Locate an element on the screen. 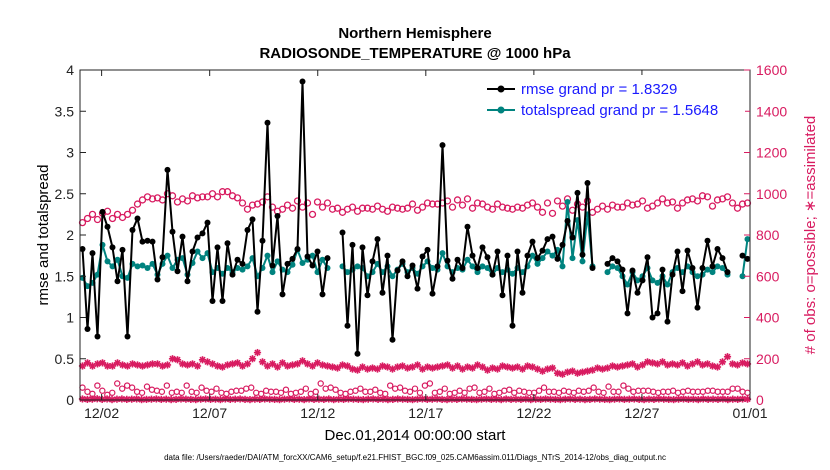 This screenshot has height=470, width=830. right-tick-label: 200 is located at coordinates (768, 359).